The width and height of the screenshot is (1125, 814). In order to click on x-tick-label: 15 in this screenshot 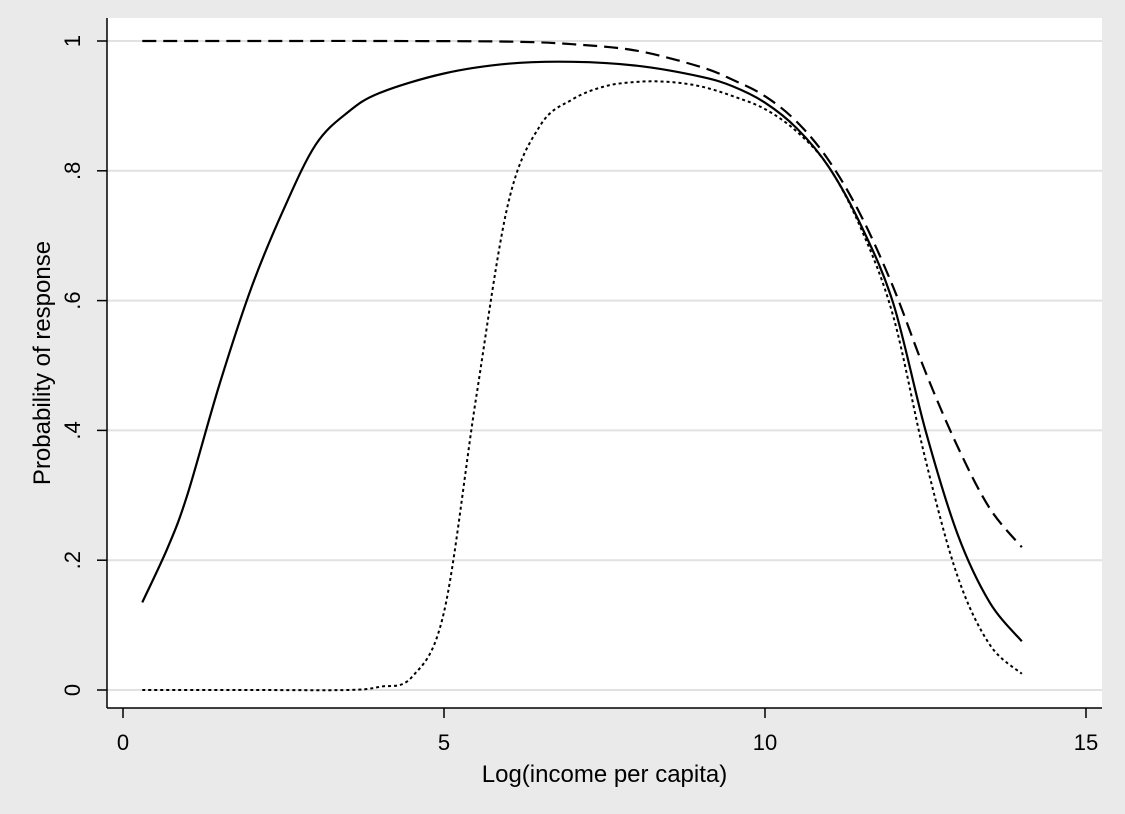, I will do `click(1086, 742)`.